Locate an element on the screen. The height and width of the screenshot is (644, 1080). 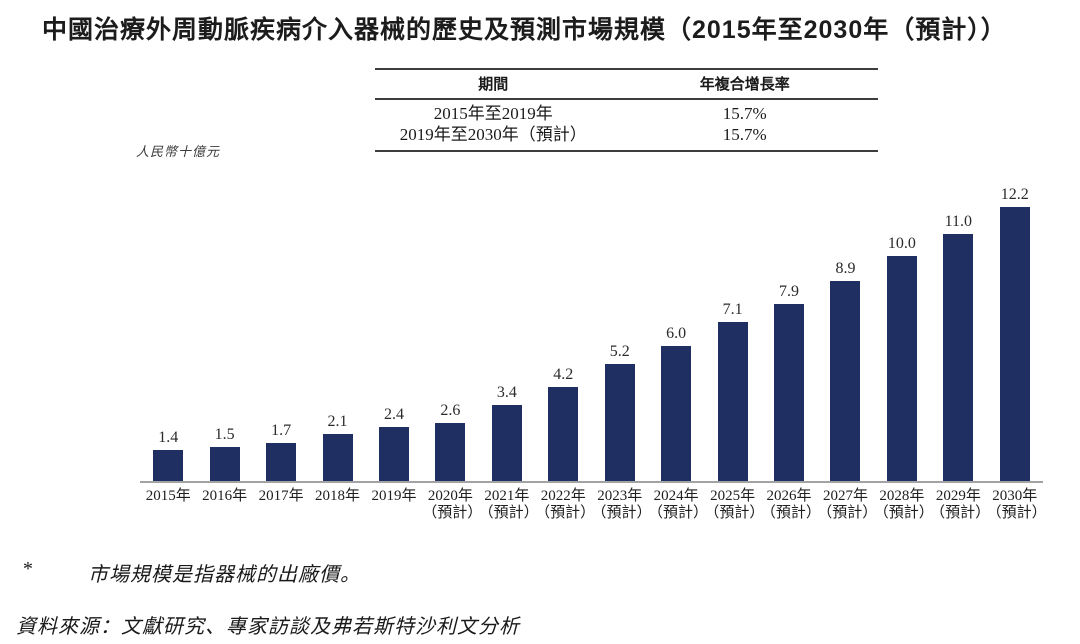
bar-column: 5.2 is located at coordinates (620, 412).